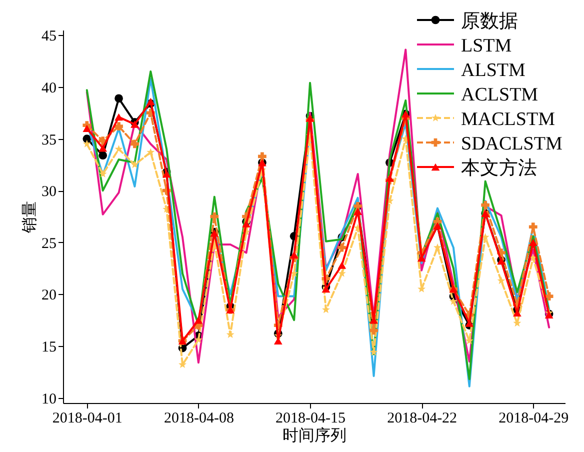  I want to click on y-tick-label: 10, so click(49, 399).